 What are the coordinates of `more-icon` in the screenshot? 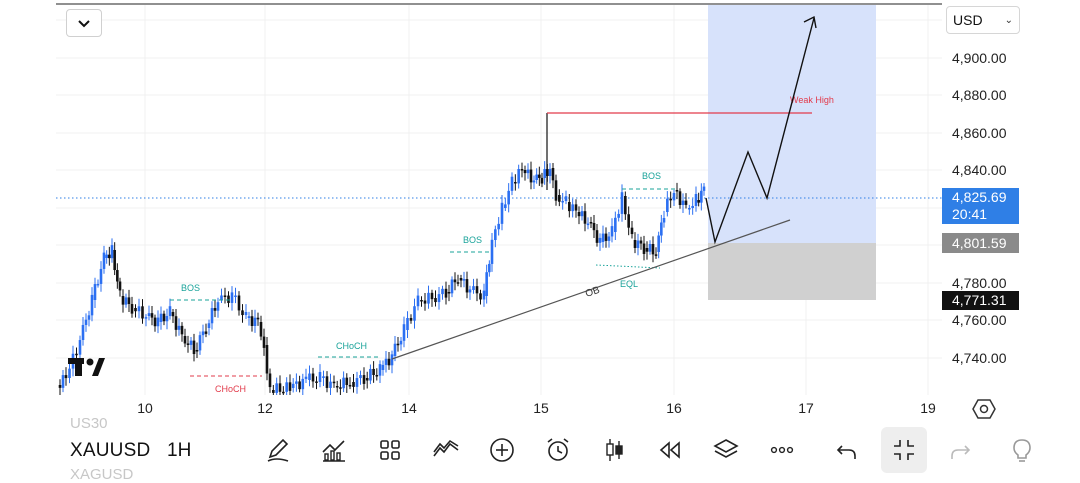 It's located at (782, 450).